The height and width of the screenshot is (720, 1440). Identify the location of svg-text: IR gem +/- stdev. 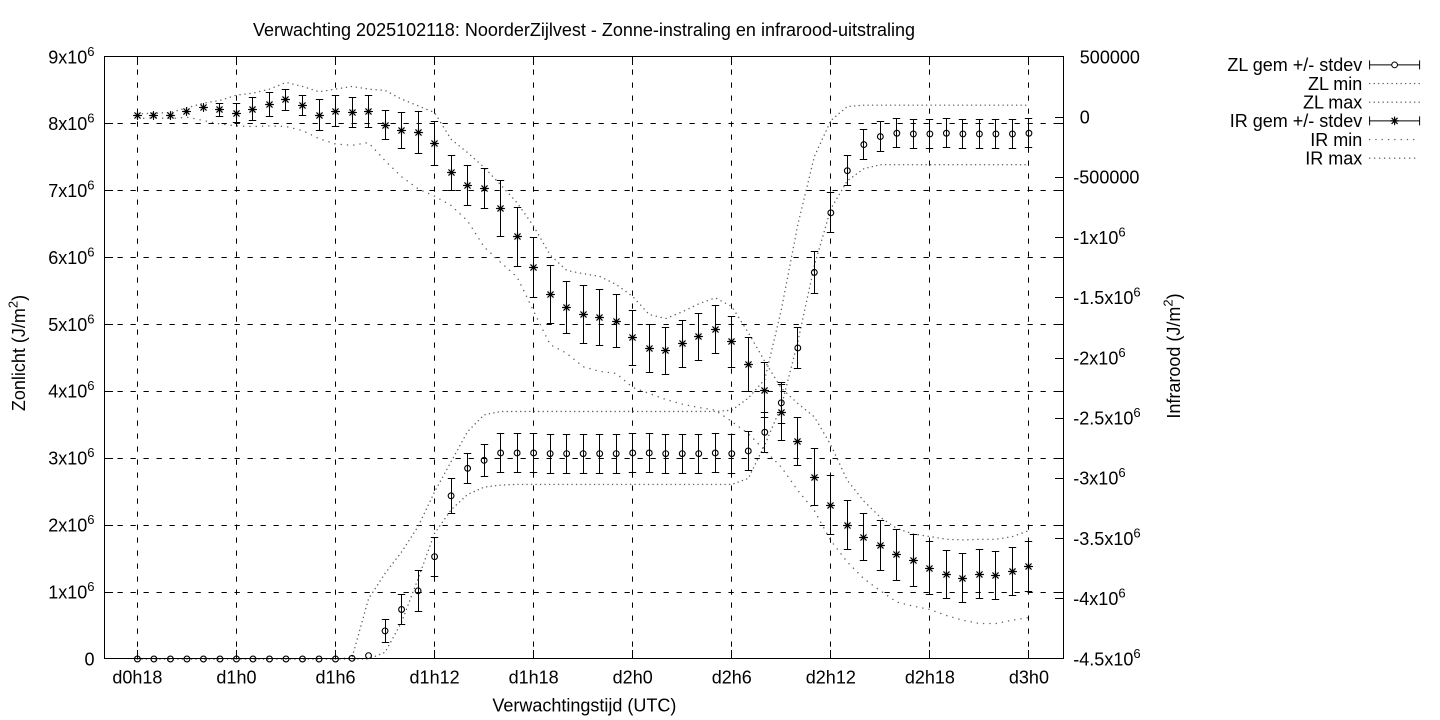
(1296, 121).